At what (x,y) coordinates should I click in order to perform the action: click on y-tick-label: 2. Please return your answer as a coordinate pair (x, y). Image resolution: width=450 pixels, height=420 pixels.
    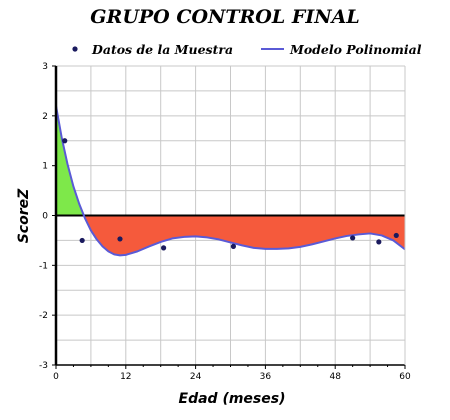
    Looking at the image, I should click on (45, 117).